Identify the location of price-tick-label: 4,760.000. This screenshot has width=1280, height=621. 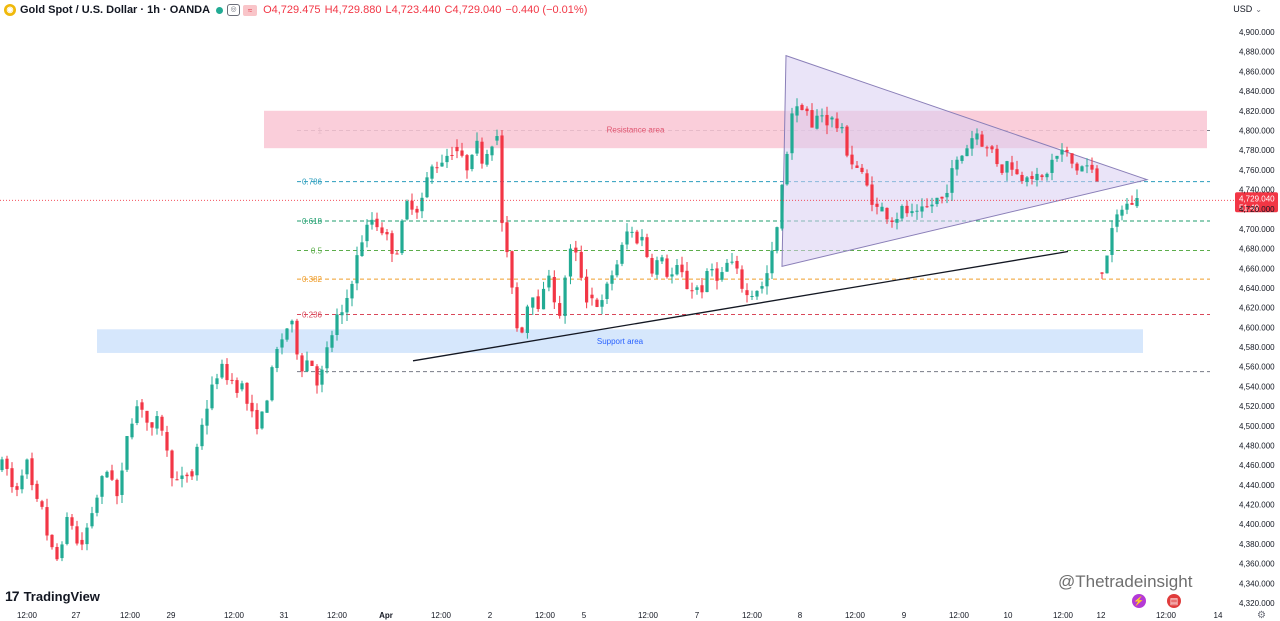
(1257, 170).